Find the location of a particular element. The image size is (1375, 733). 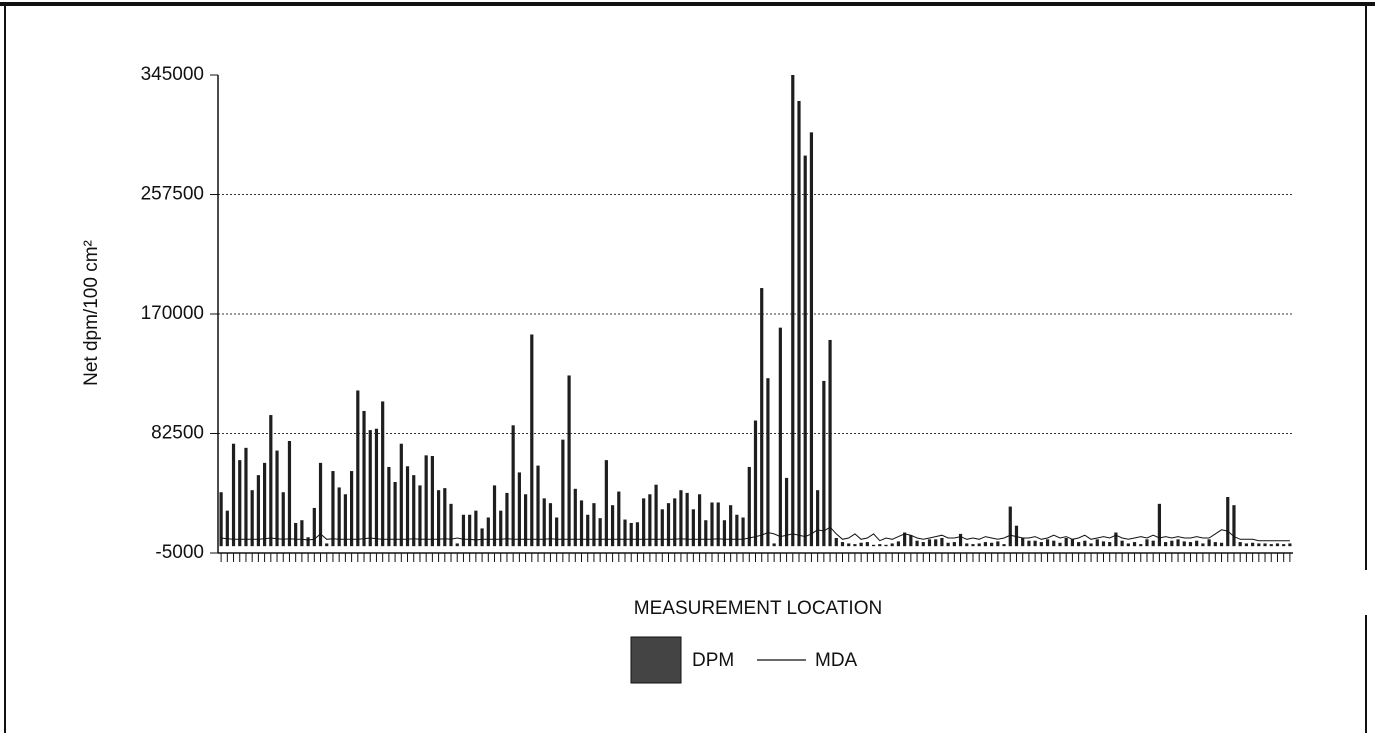

y-tick-label: 257500 is located at coordinates (172, 194).